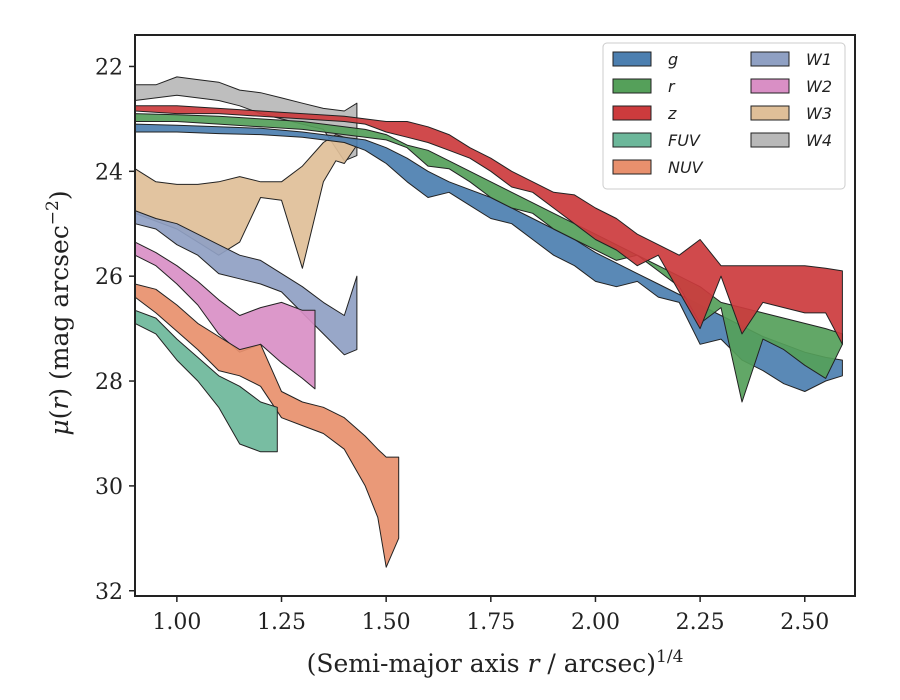  Describe the element at coordinates (684, 140) in the screenshot. I see `legend-label-fuv: FUV` at that location.